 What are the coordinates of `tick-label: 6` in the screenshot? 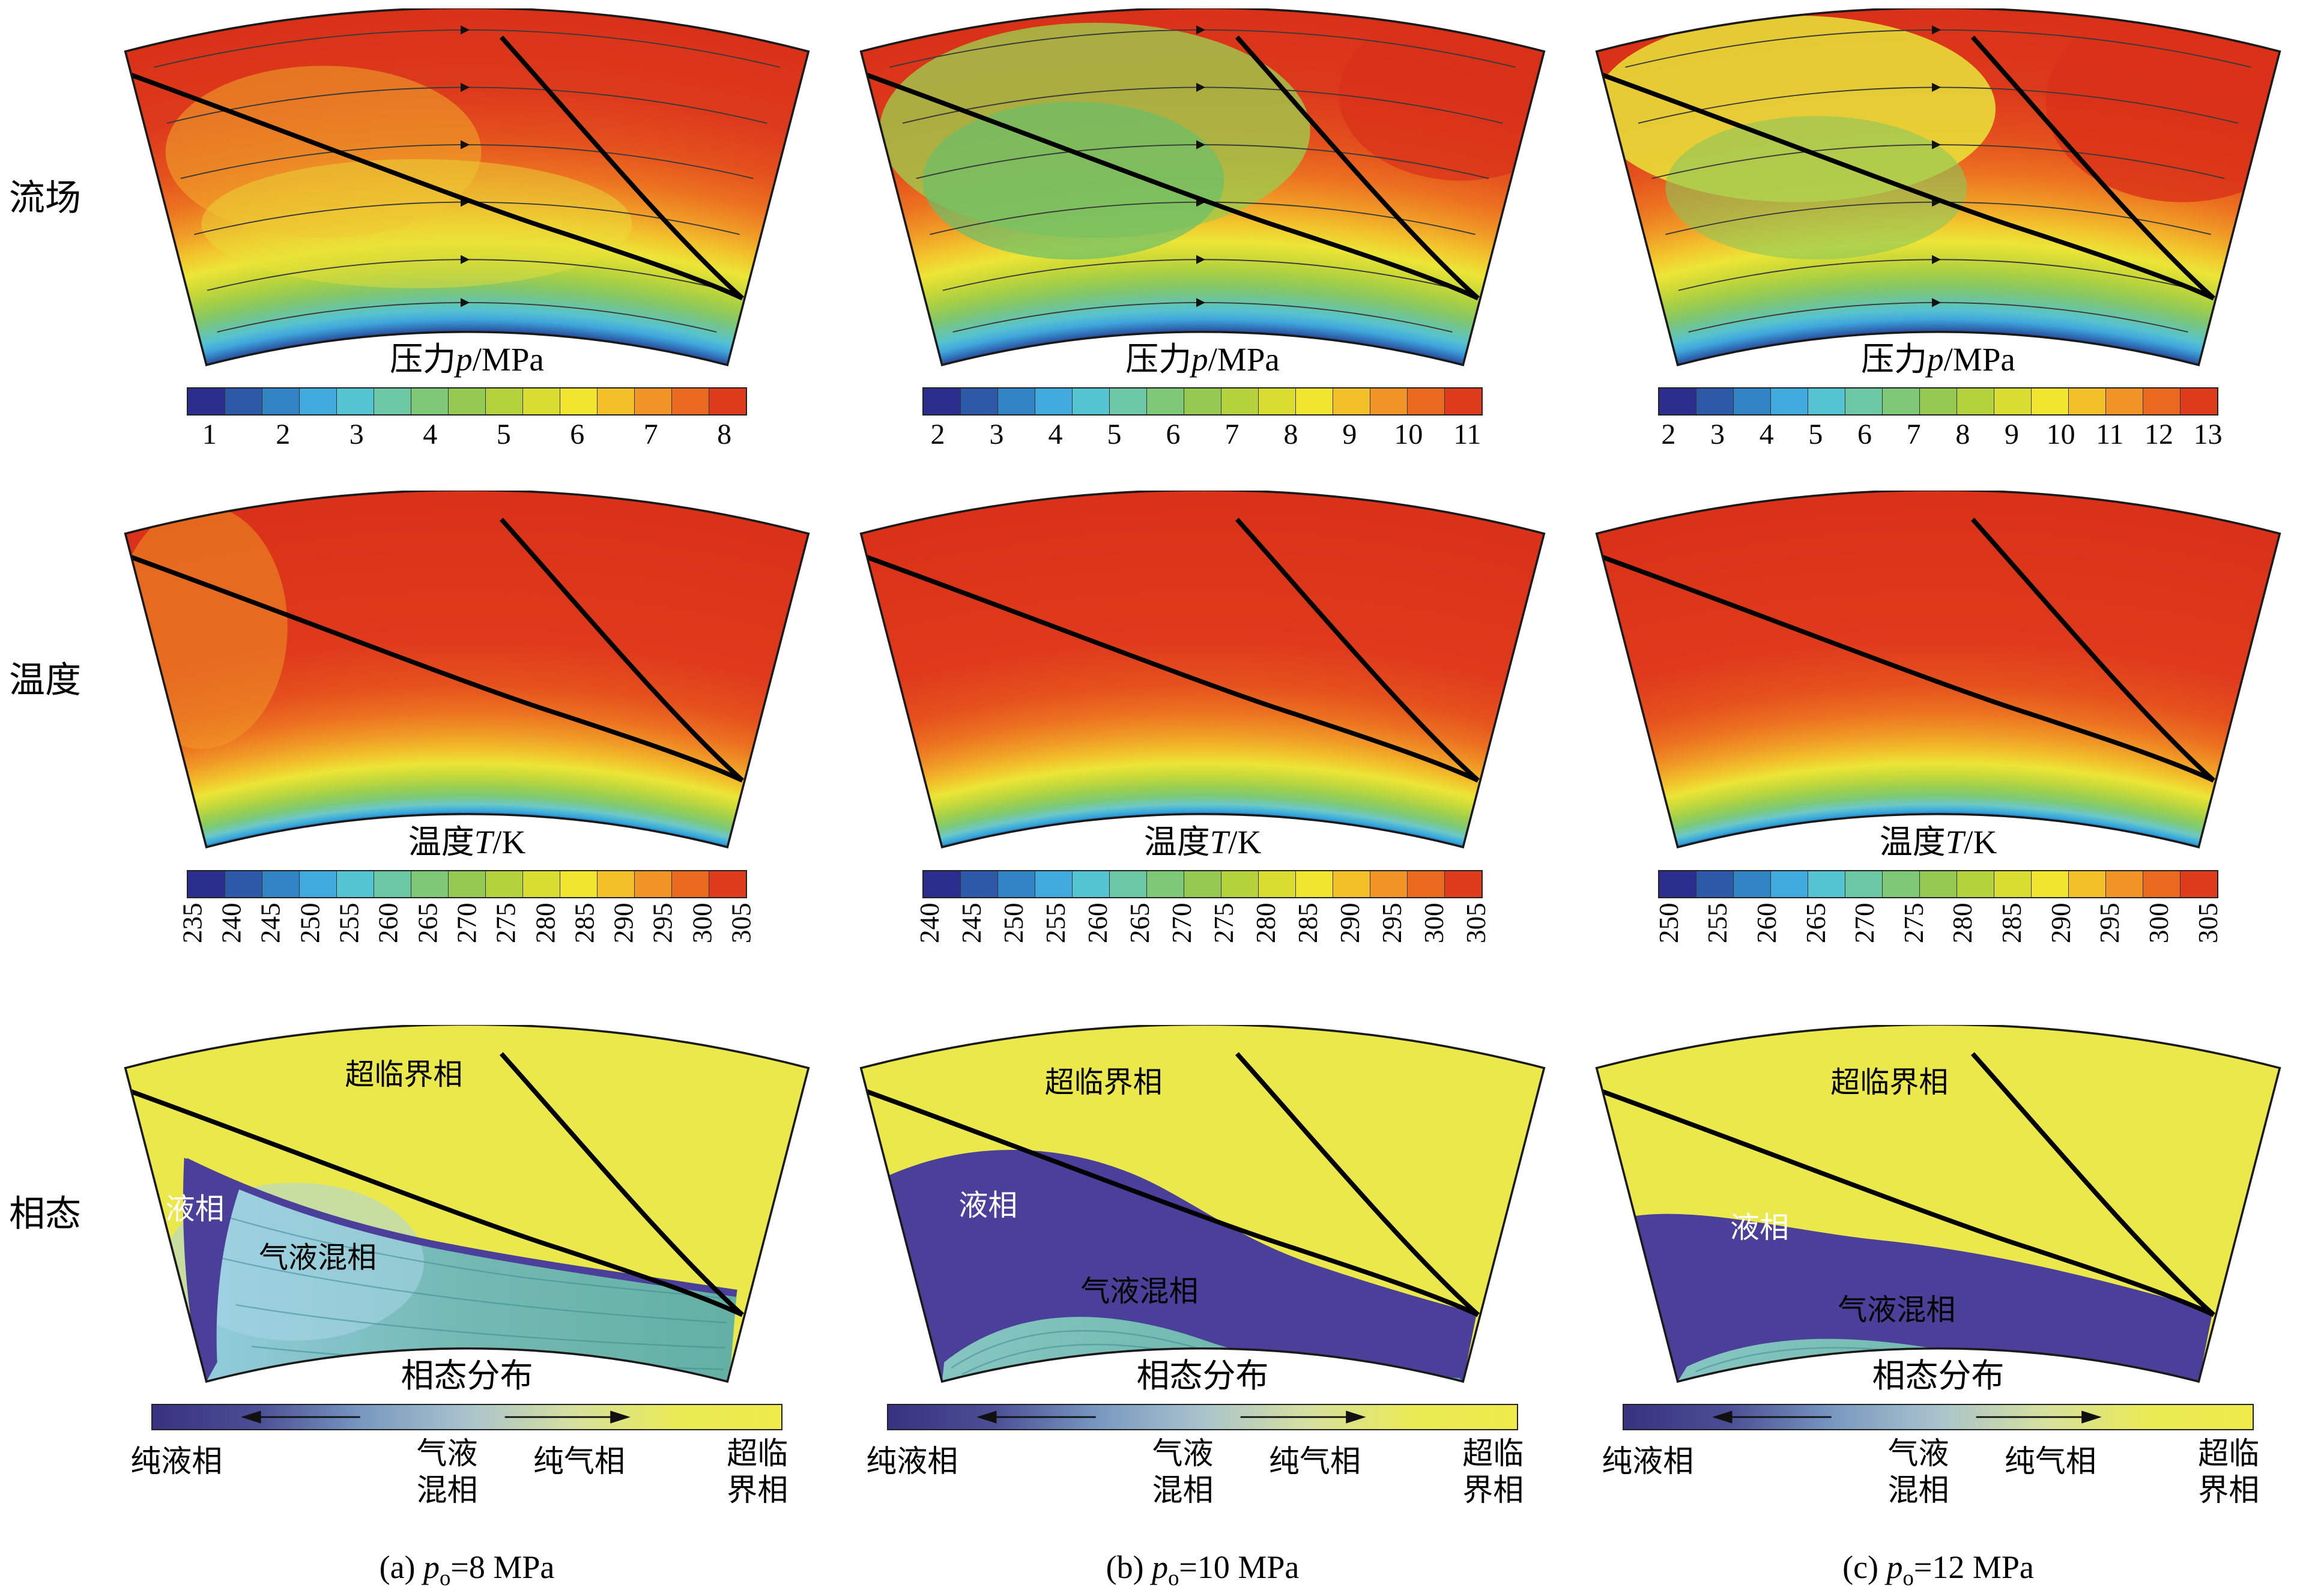 It's located at (1864, 435).